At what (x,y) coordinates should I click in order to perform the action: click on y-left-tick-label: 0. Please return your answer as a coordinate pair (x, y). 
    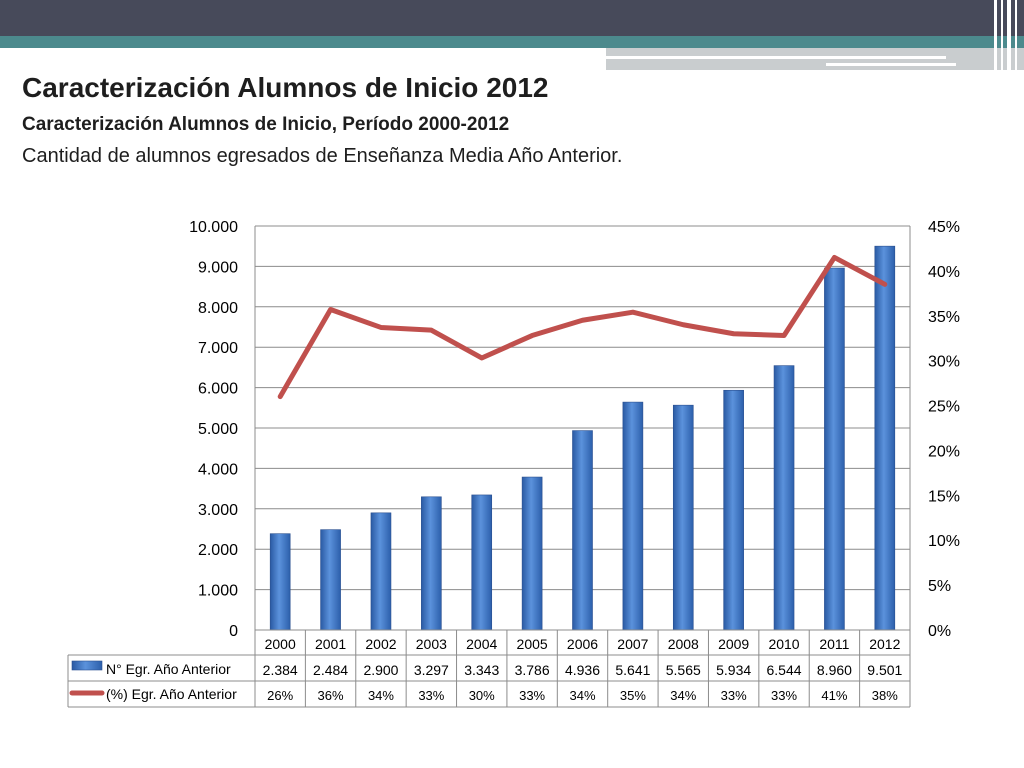
    Looking at the image, I should click on (233, 631).